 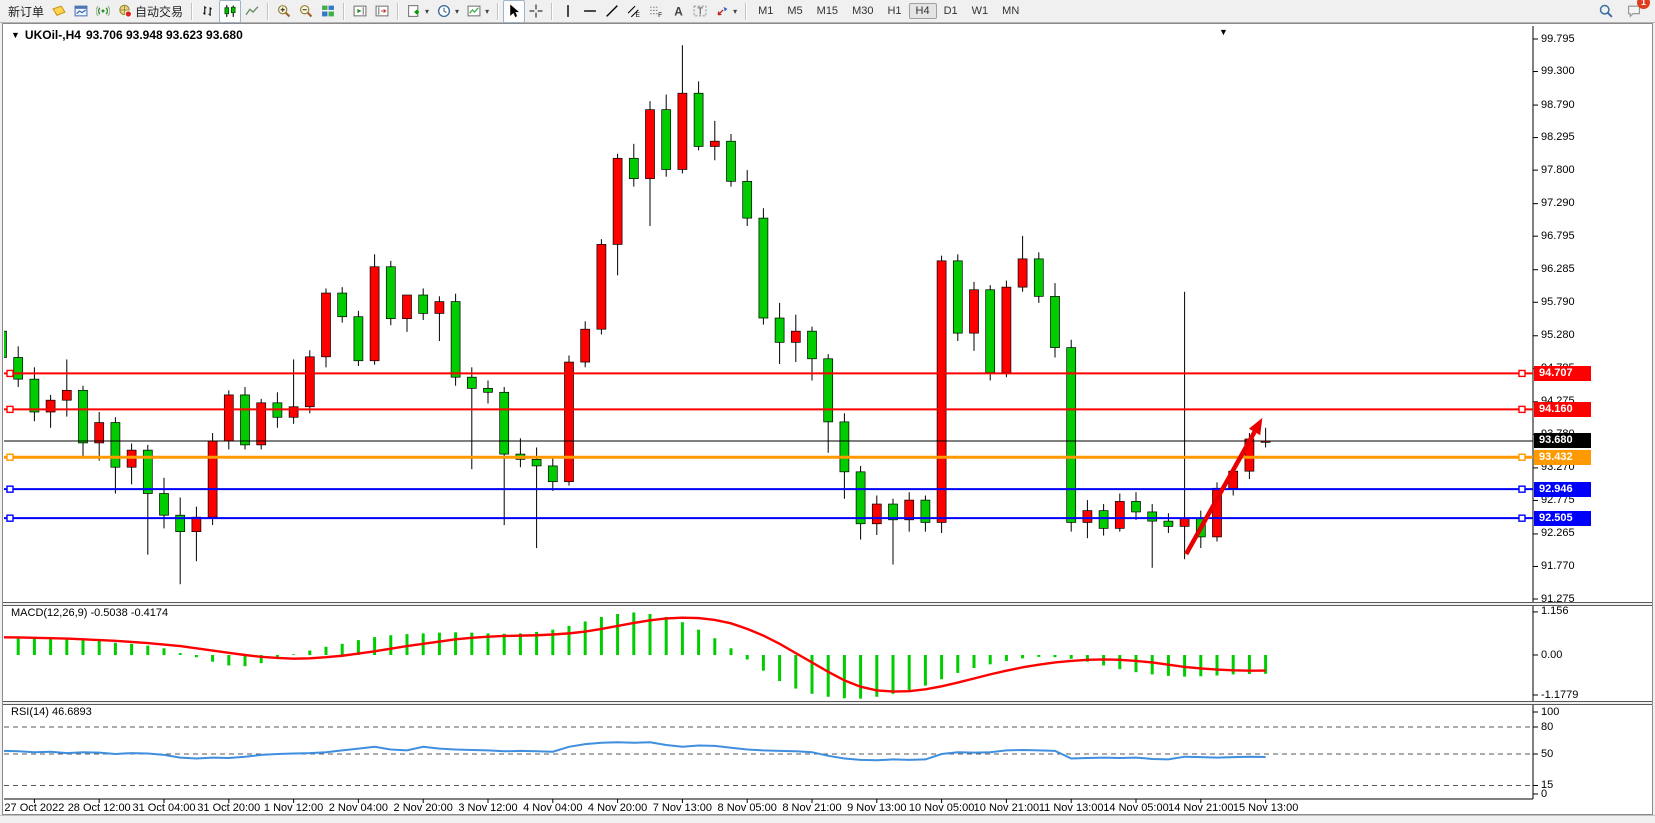 What do you see at coordinates (950, 11) in the screenshot?
I see `timeframe-button-d1: D1` at bounding box center [950, 11].